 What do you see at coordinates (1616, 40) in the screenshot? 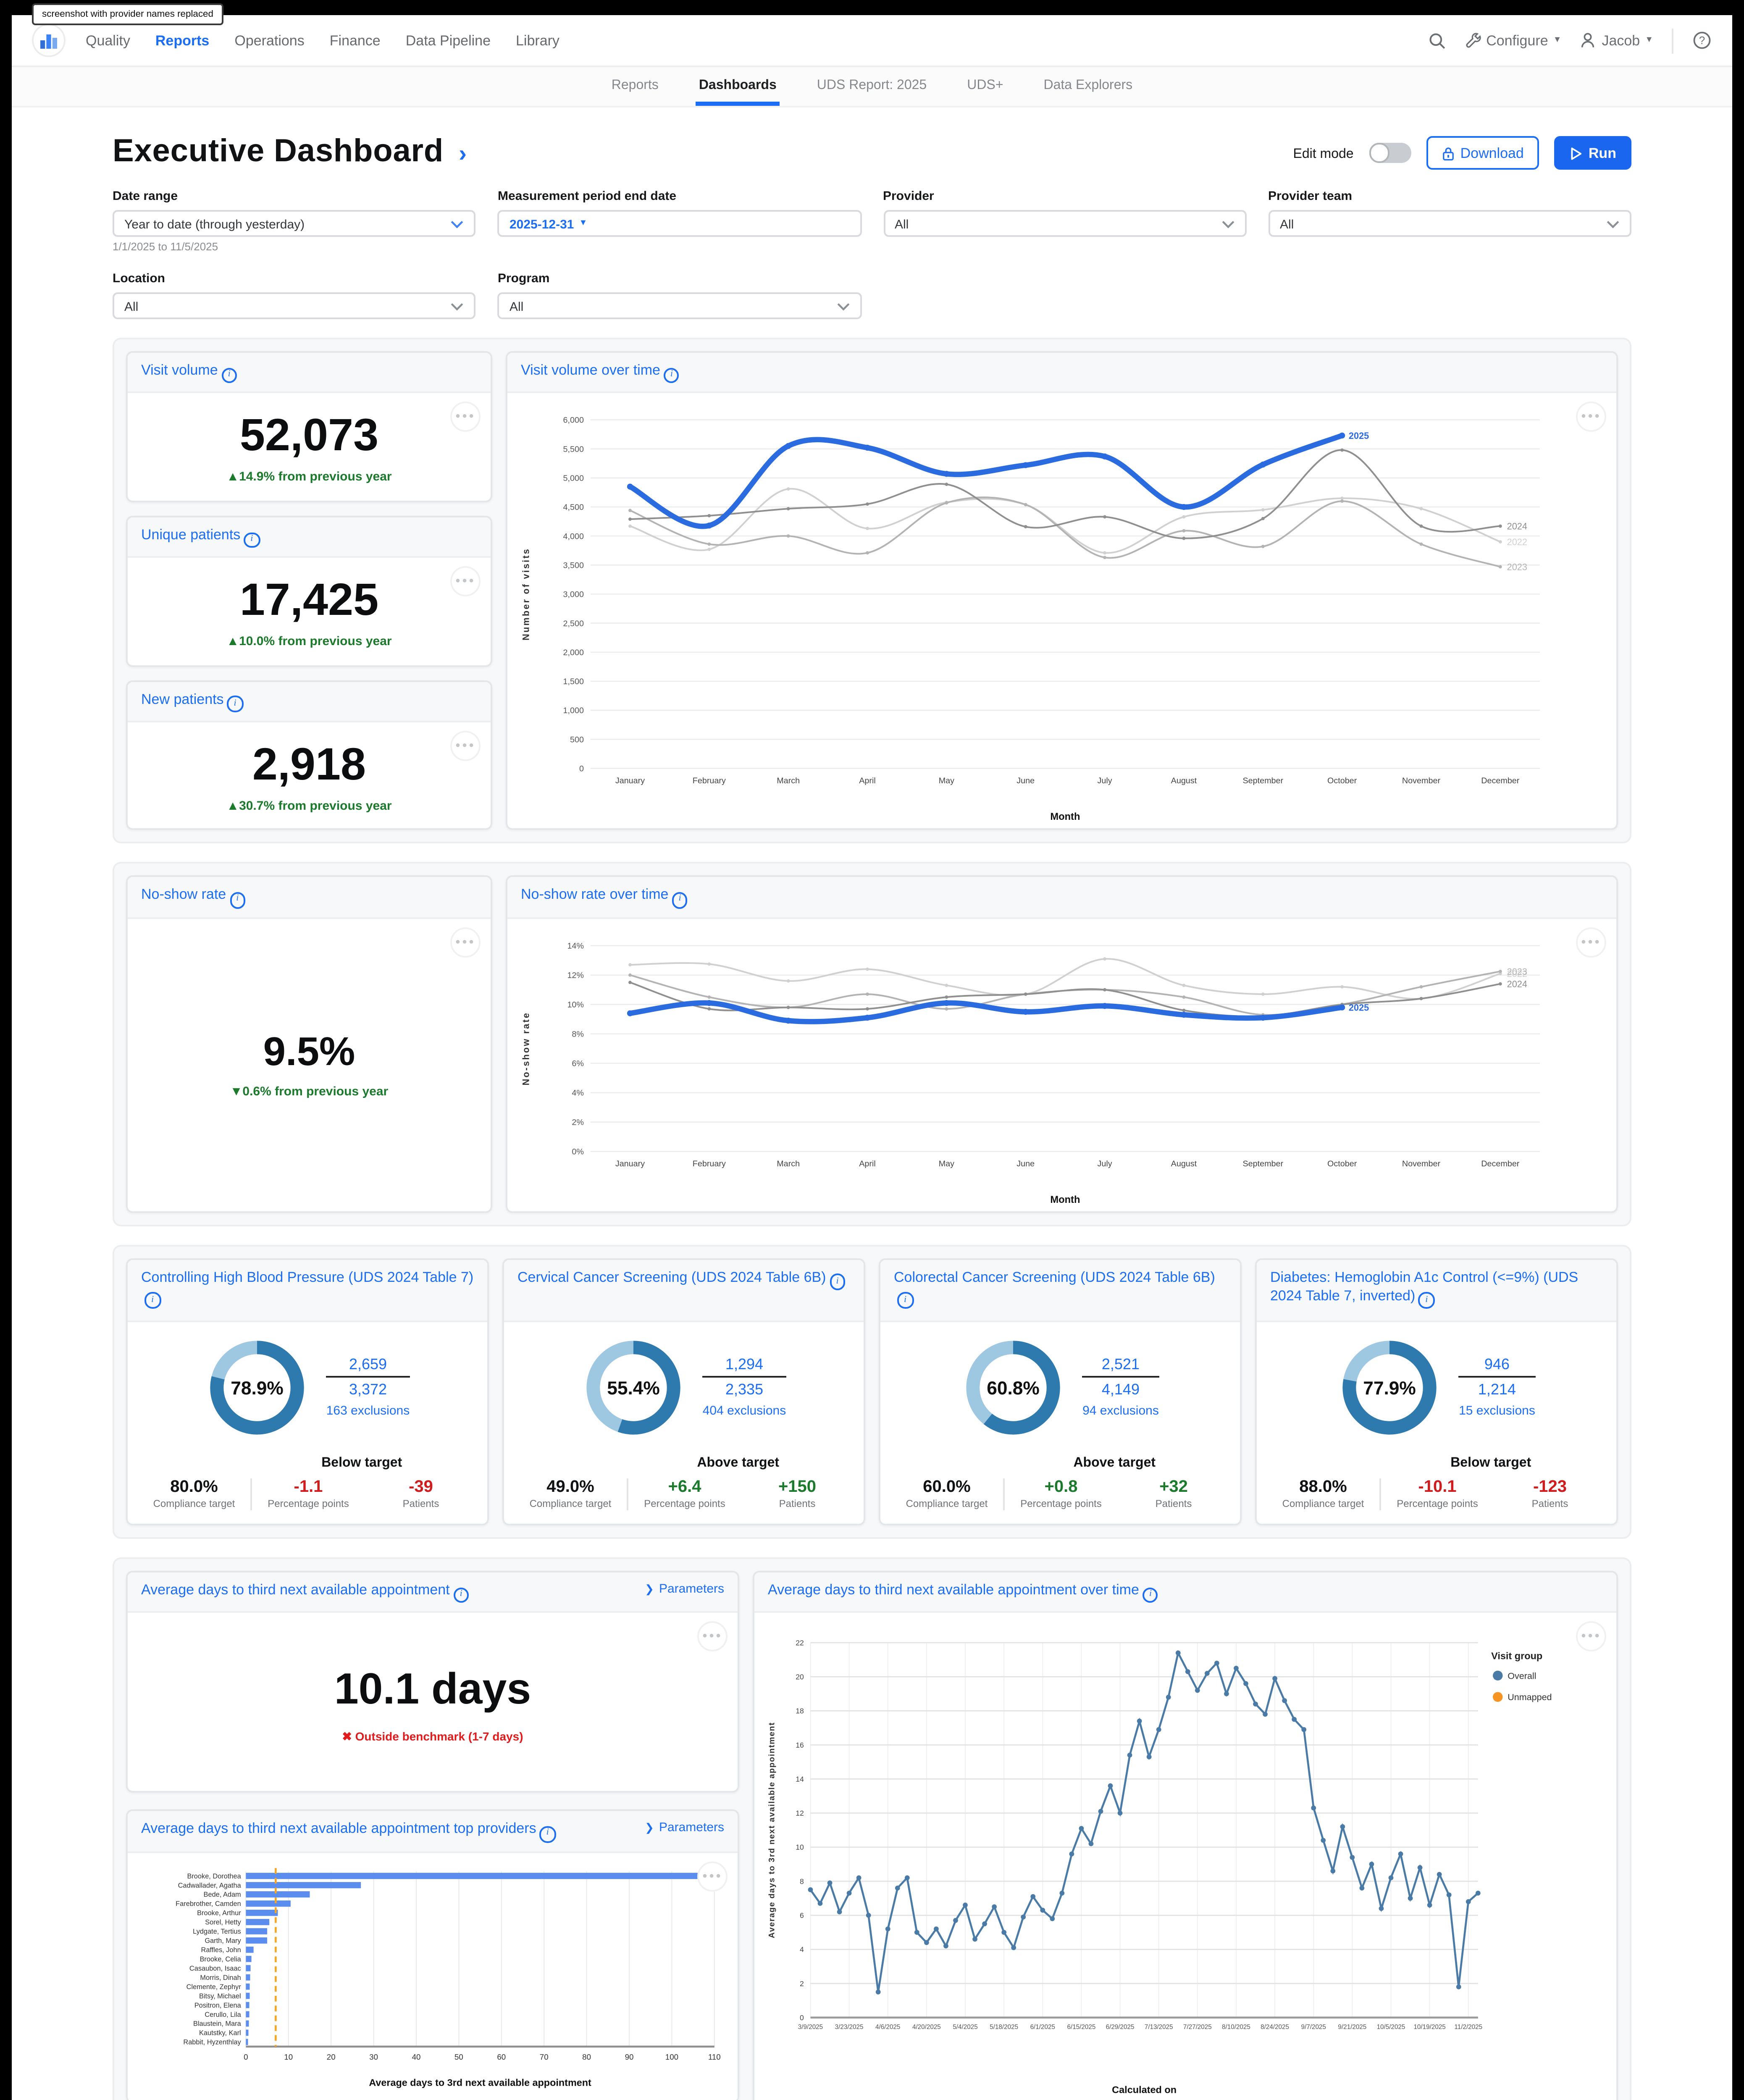
I see `user-menu: Jacob ▼` at bounding box center [1616, 40].